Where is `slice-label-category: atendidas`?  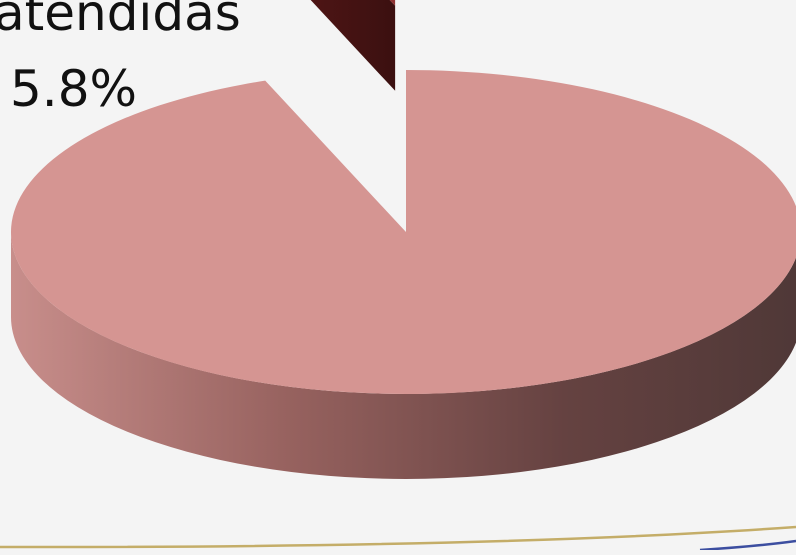 slice-label-category: atendidas is located at coordinates (120, 21).